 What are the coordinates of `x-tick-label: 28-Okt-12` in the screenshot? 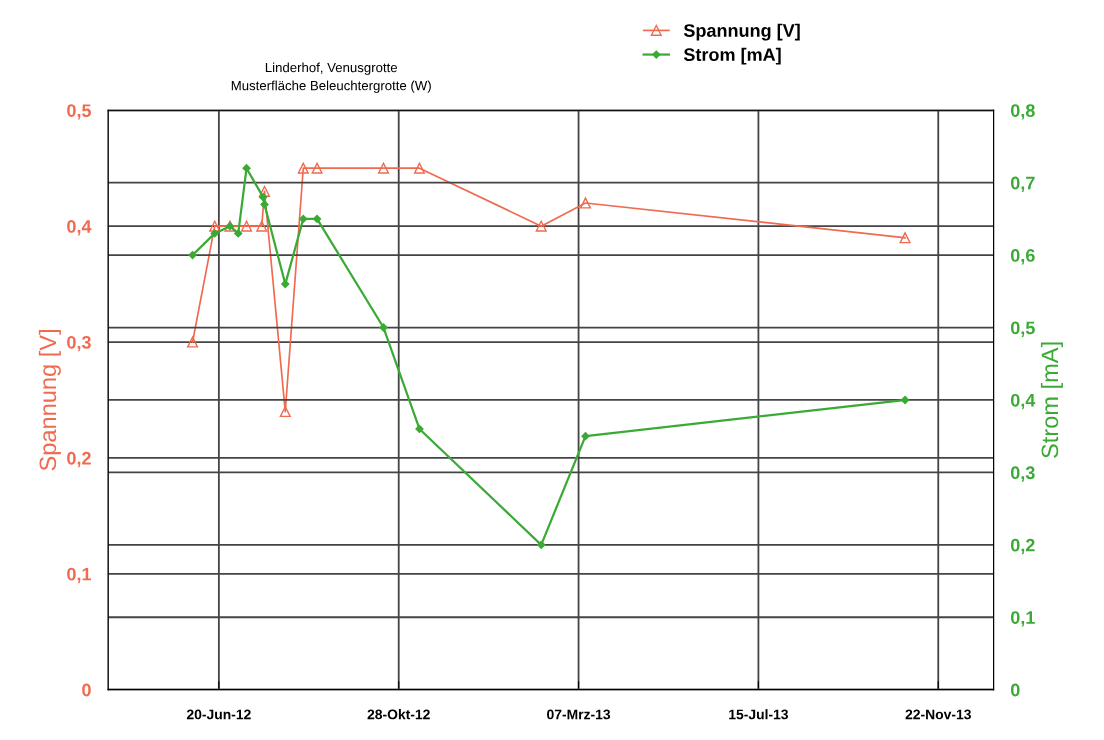 It's located at (398, 714).